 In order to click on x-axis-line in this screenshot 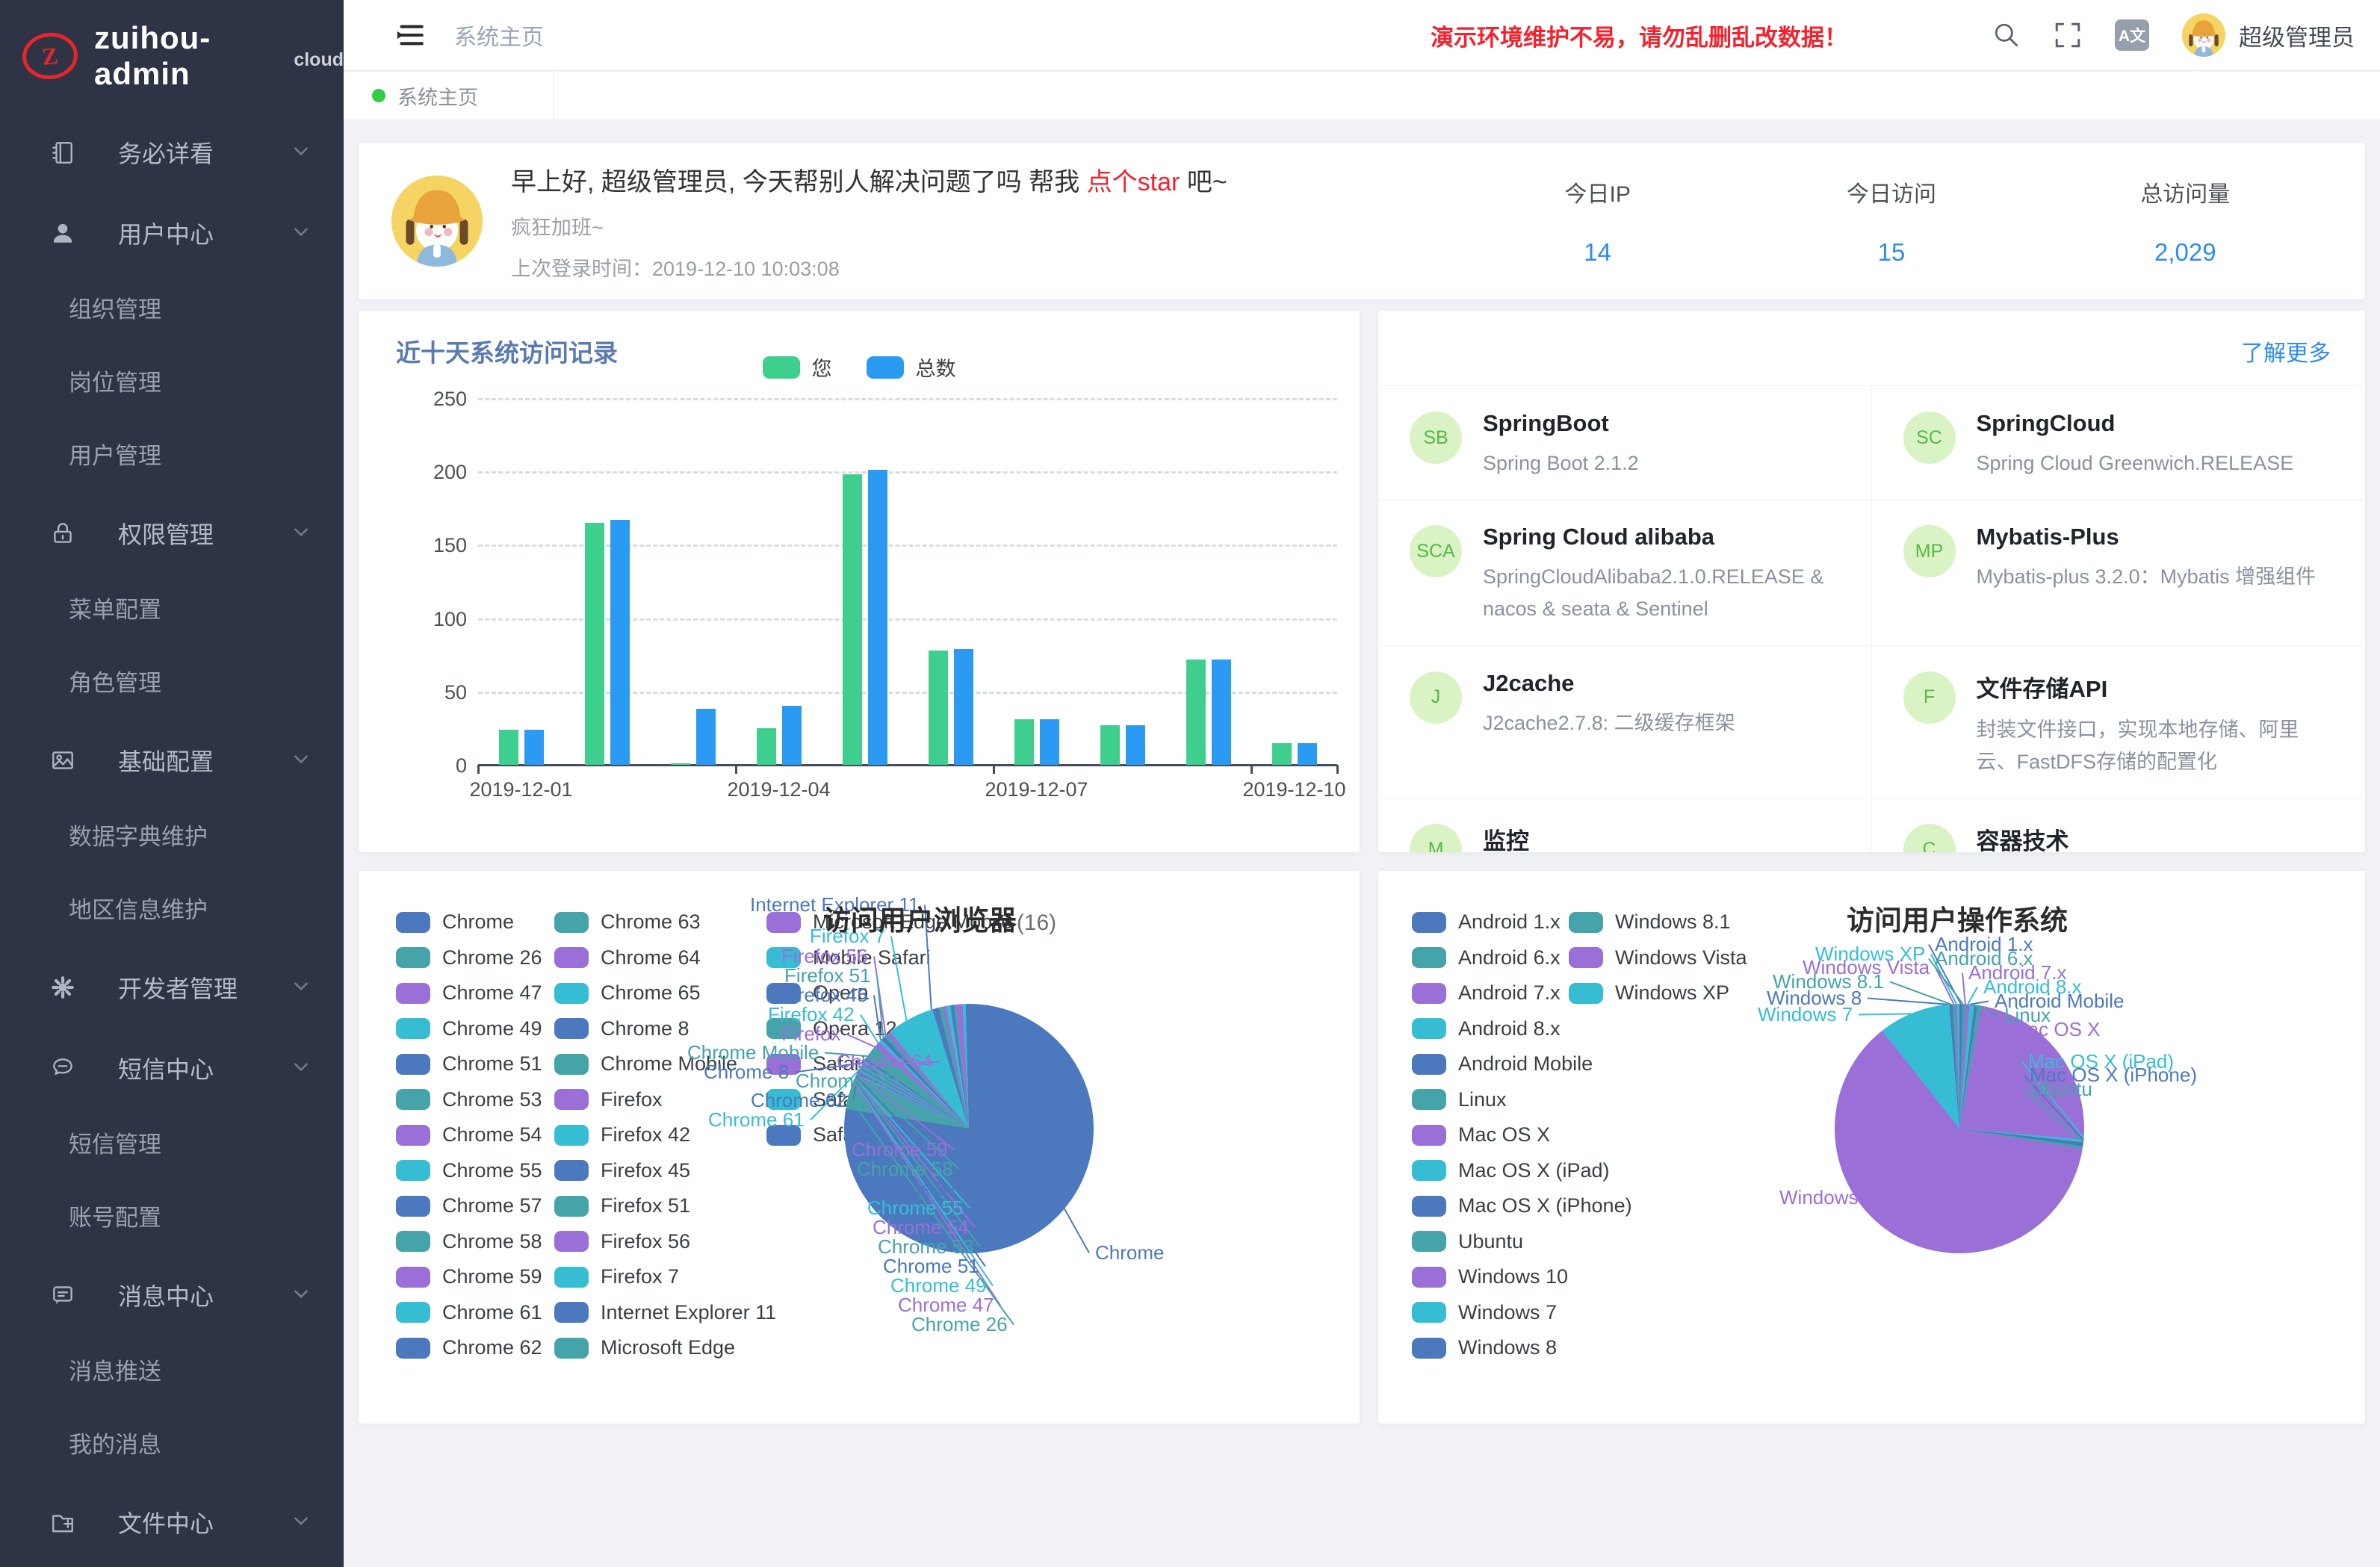, I will do `click(907, 765)`.